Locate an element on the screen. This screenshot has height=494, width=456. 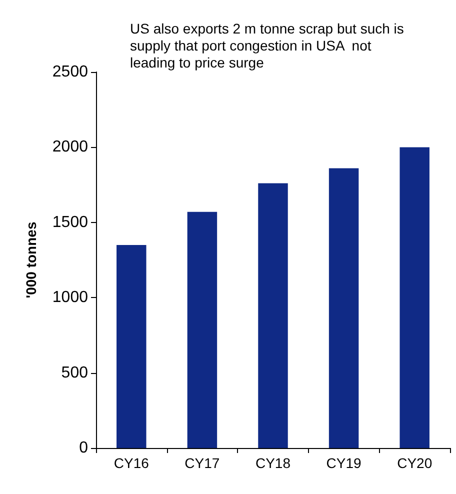
x-tick-label: CY17 is located at coordinates (202, 463).